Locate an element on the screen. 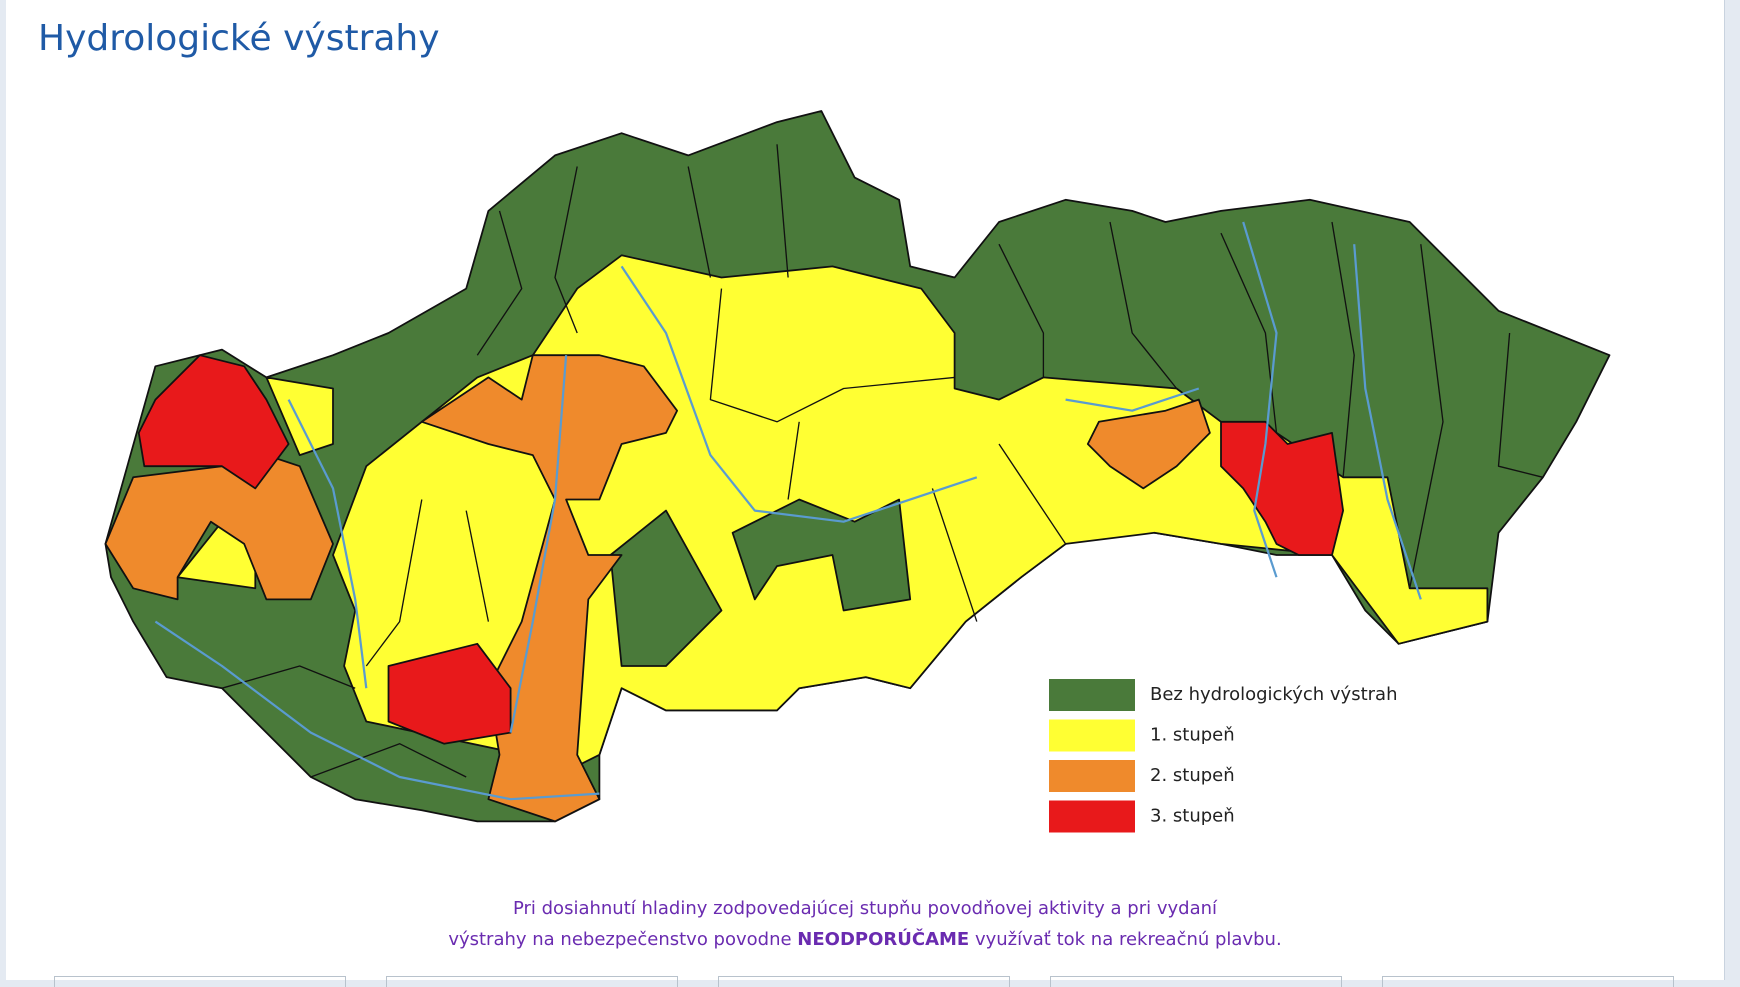 The width and height of the screenshot is (1740, 987). legend-label: 3. stupeň is located at coordinates (1192, 816).